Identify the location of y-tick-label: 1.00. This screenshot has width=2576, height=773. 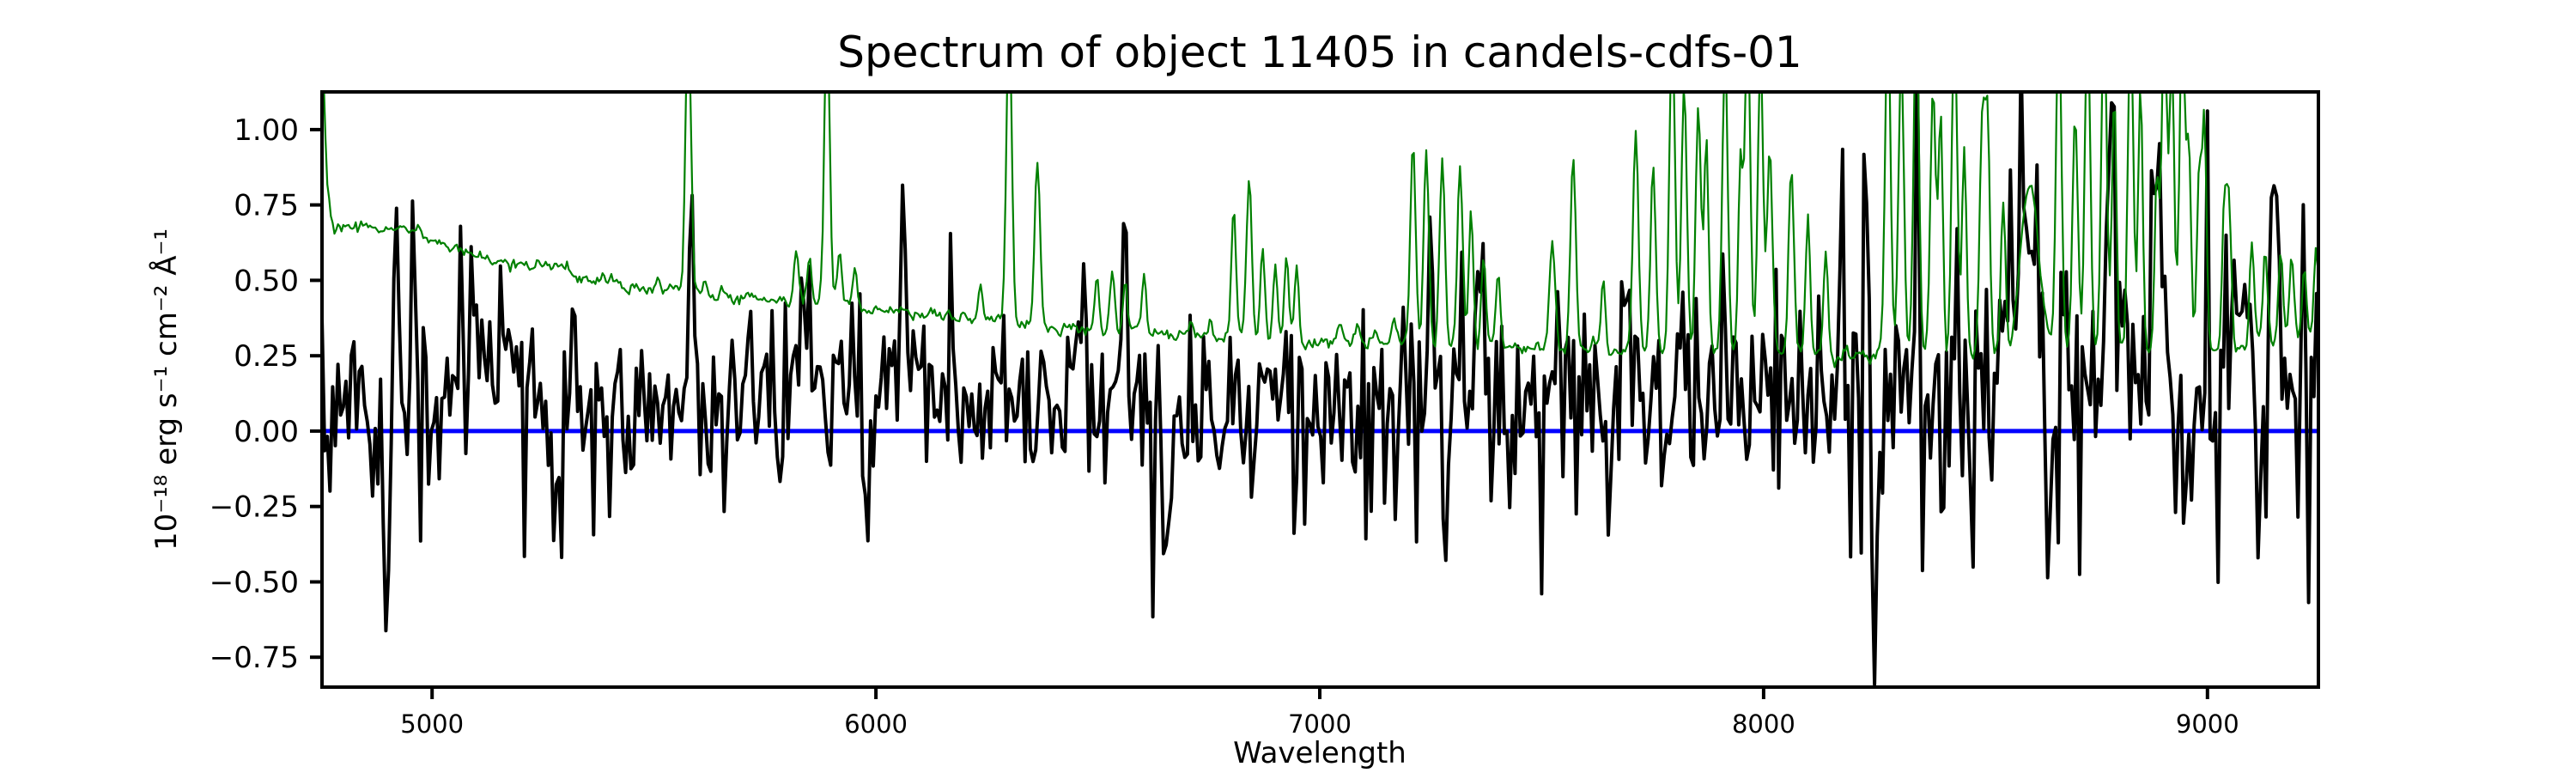
(266, 130).